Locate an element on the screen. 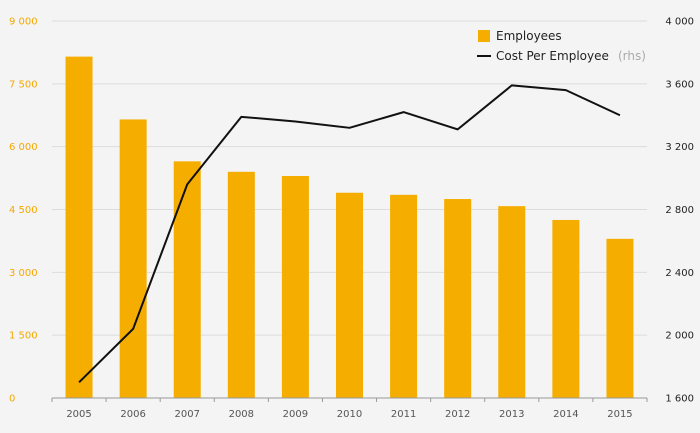  legend-label-cost-per-employee: Cost Per Employee (rhs) is located at coordinates (571, 54).